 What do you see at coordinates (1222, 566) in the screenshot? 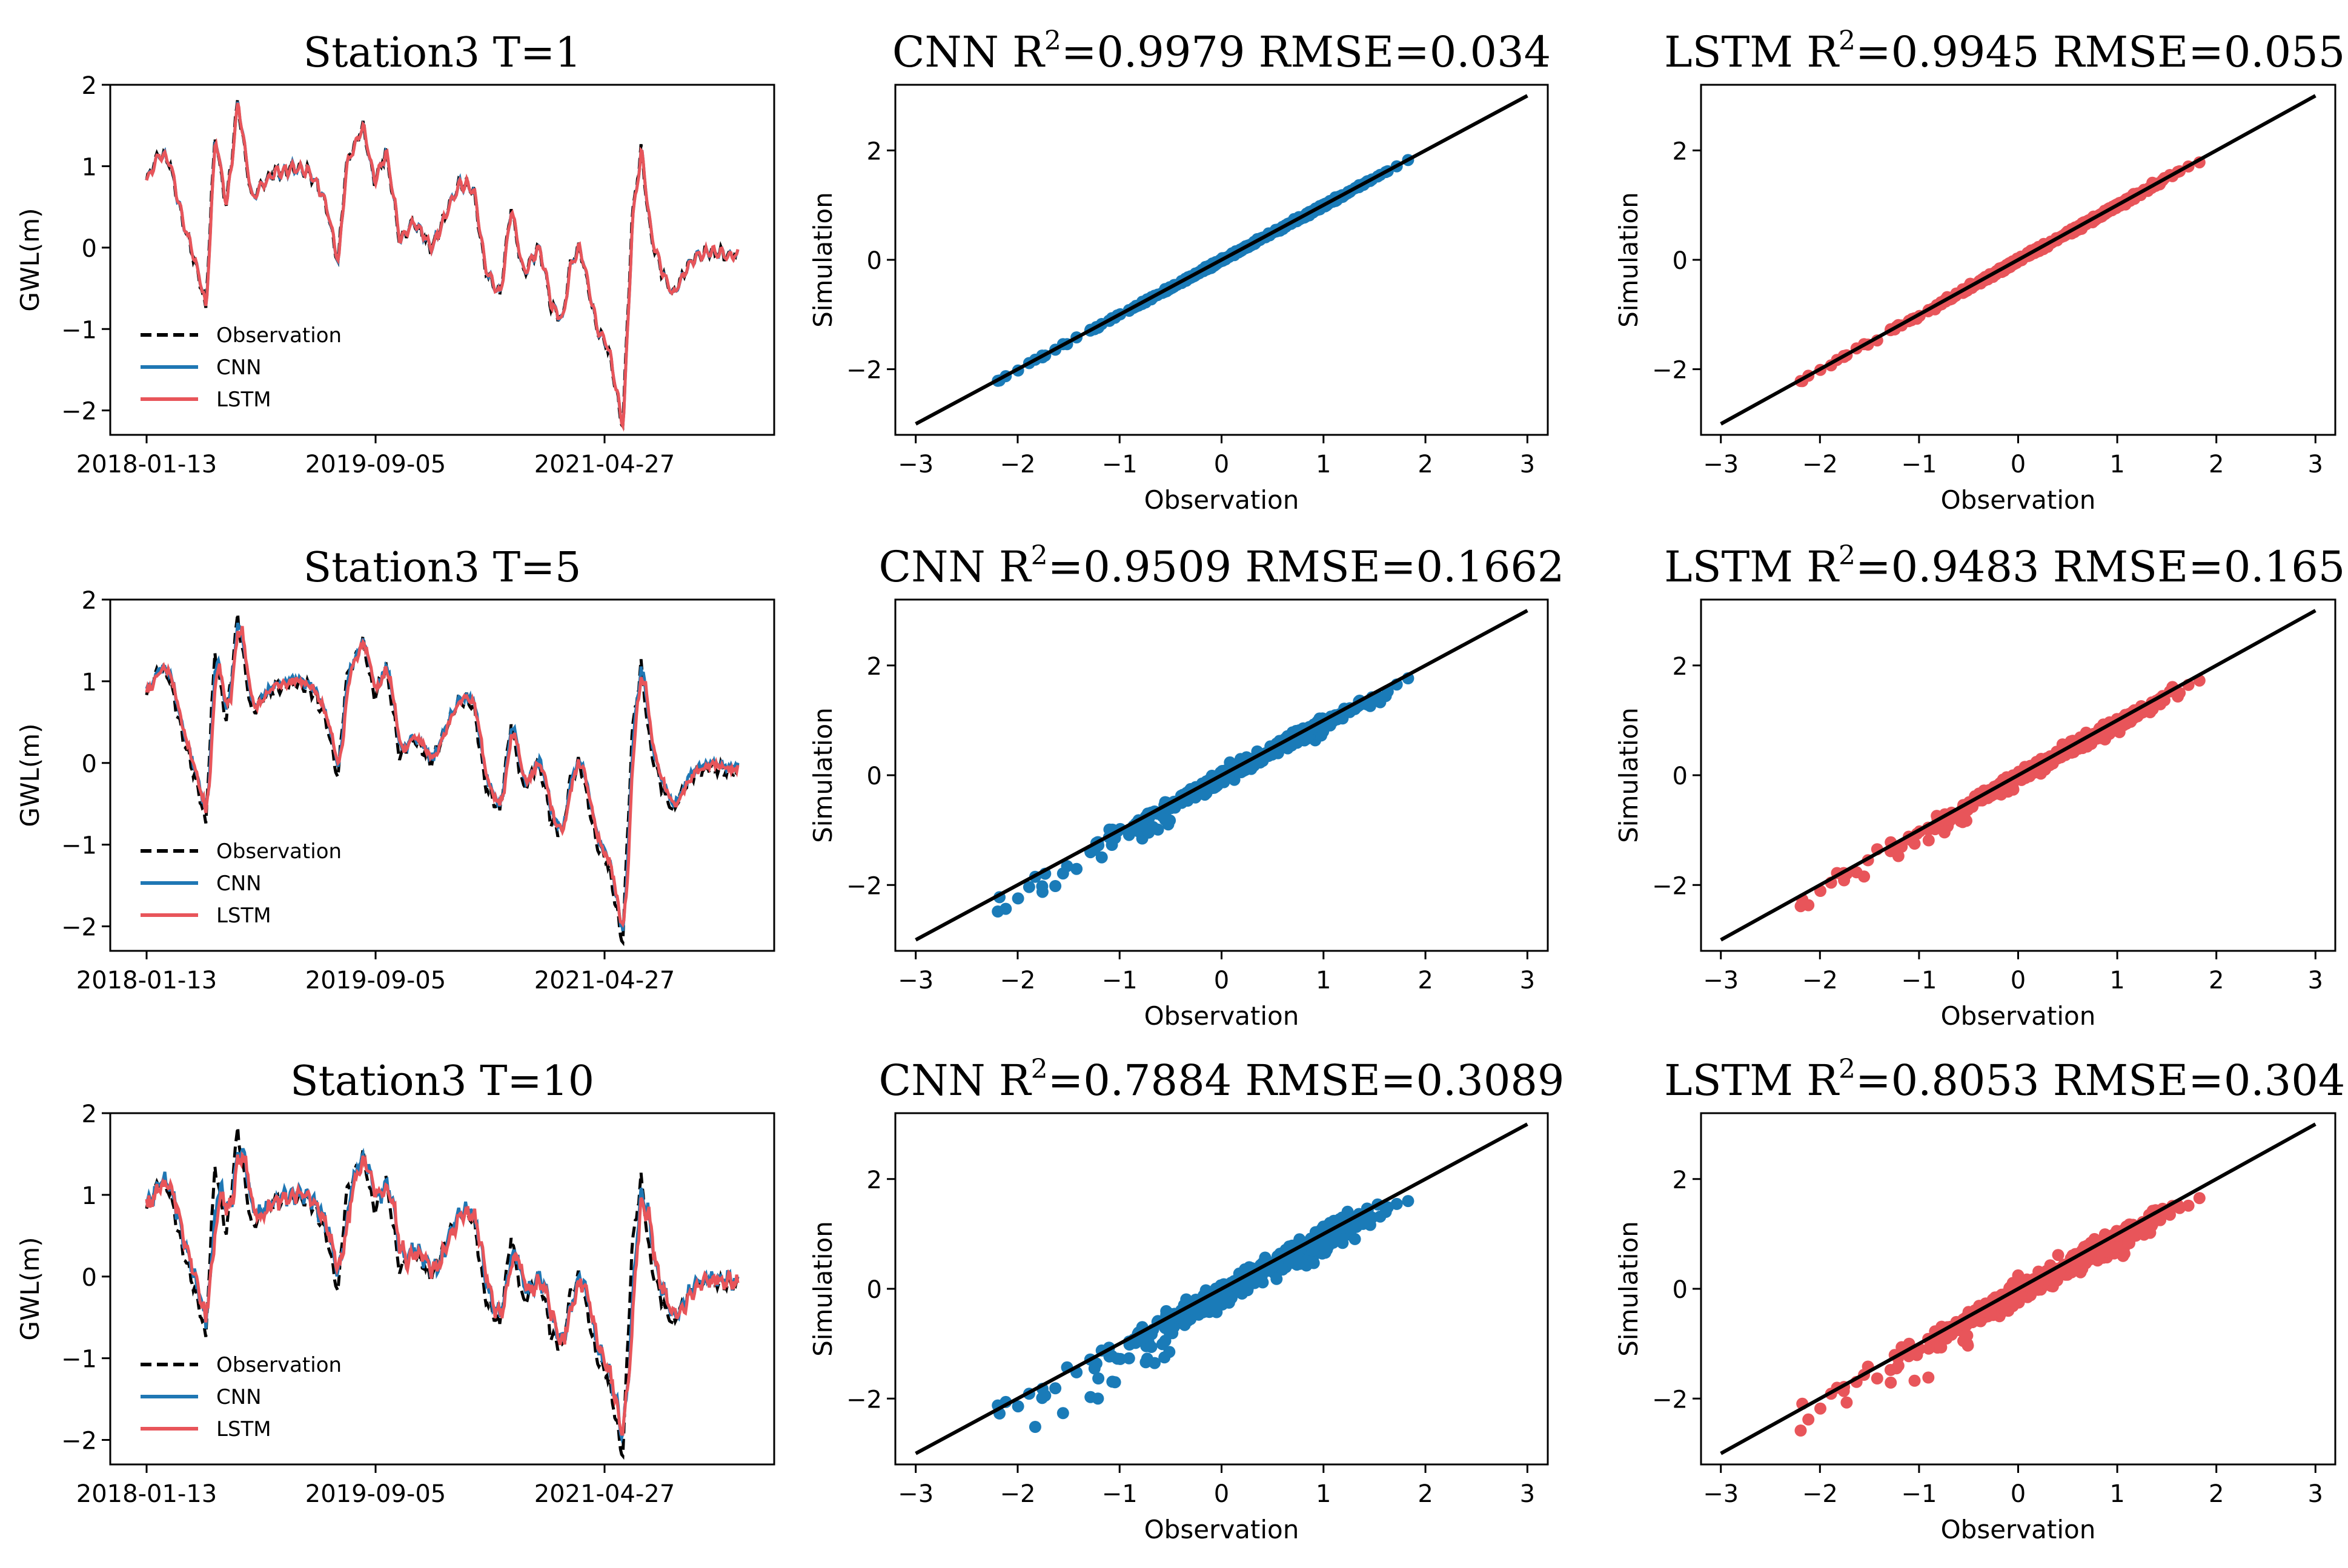
I see `panel-title: CNN R2=0.9509 RMSE=0.1662` at bounding box center [1222, 566].